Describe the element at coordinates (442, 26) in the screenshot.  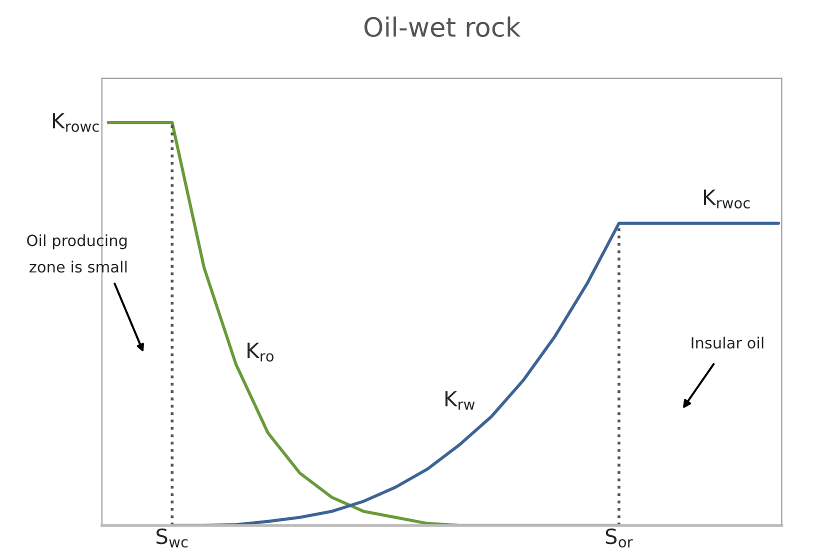
I see `chart-title: Oil-wet rock` at that location.